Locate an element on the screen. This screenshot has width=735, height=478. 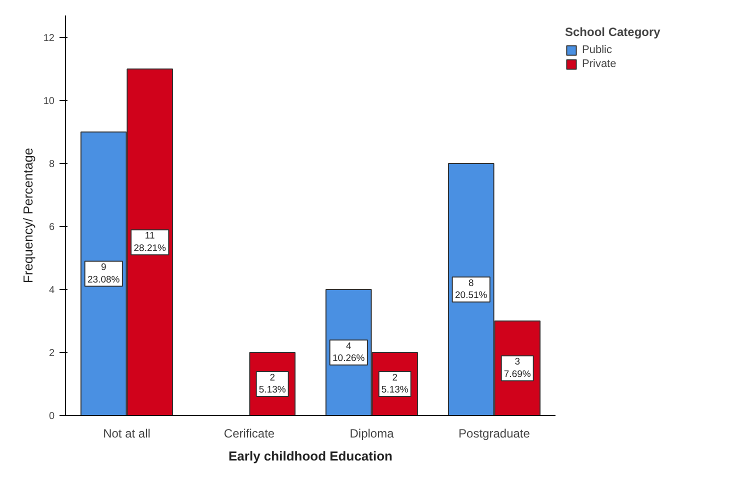
legend-label: Private is located at coordinates (599, 64).